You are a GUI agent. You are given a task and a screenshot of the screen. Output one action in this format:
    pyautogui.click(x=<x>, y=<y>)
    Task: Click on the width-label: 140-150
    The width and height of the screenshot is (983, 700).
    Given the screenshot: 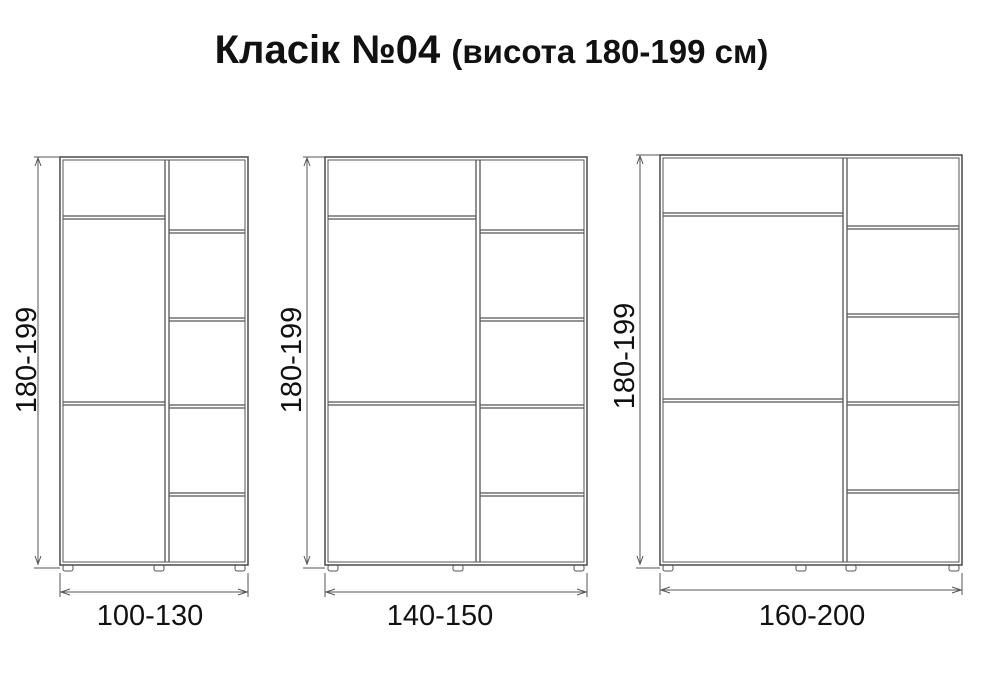 What is the action you would take?
    pyautogui.click(x=440, y=616)
    